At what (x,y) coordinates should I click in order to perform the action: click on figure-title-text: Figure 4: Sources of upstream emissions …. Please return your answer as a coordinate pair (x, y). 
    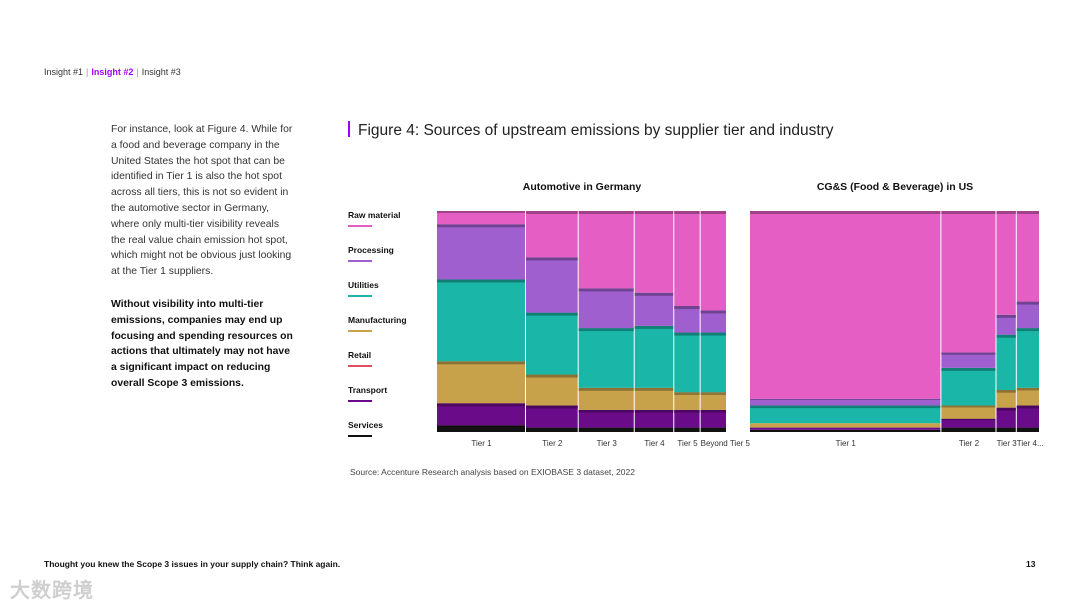
    Looking at the image, I should click on (596, 130).